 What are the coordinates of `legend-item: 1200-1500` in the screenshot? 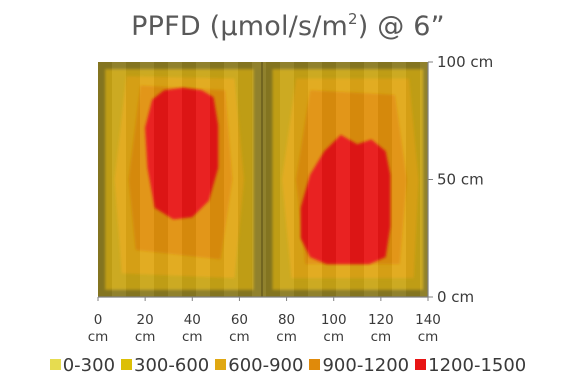 It's located at (470, 365).